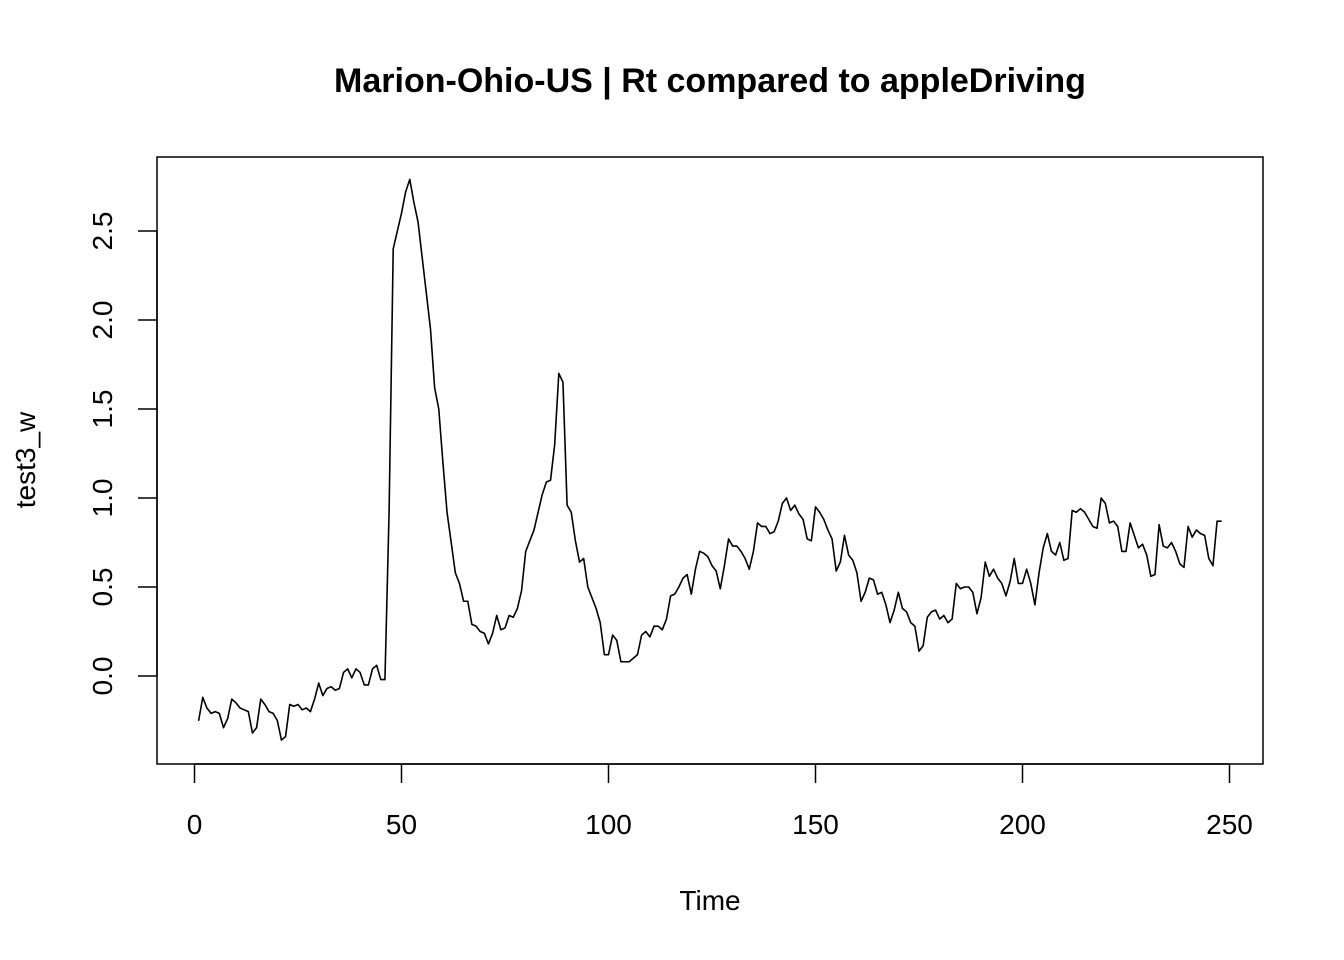  What do you see at coordinates (25, 459) in the screenshot?
I see `y-axis-label: test3_w` at bounding box center [25, 459].